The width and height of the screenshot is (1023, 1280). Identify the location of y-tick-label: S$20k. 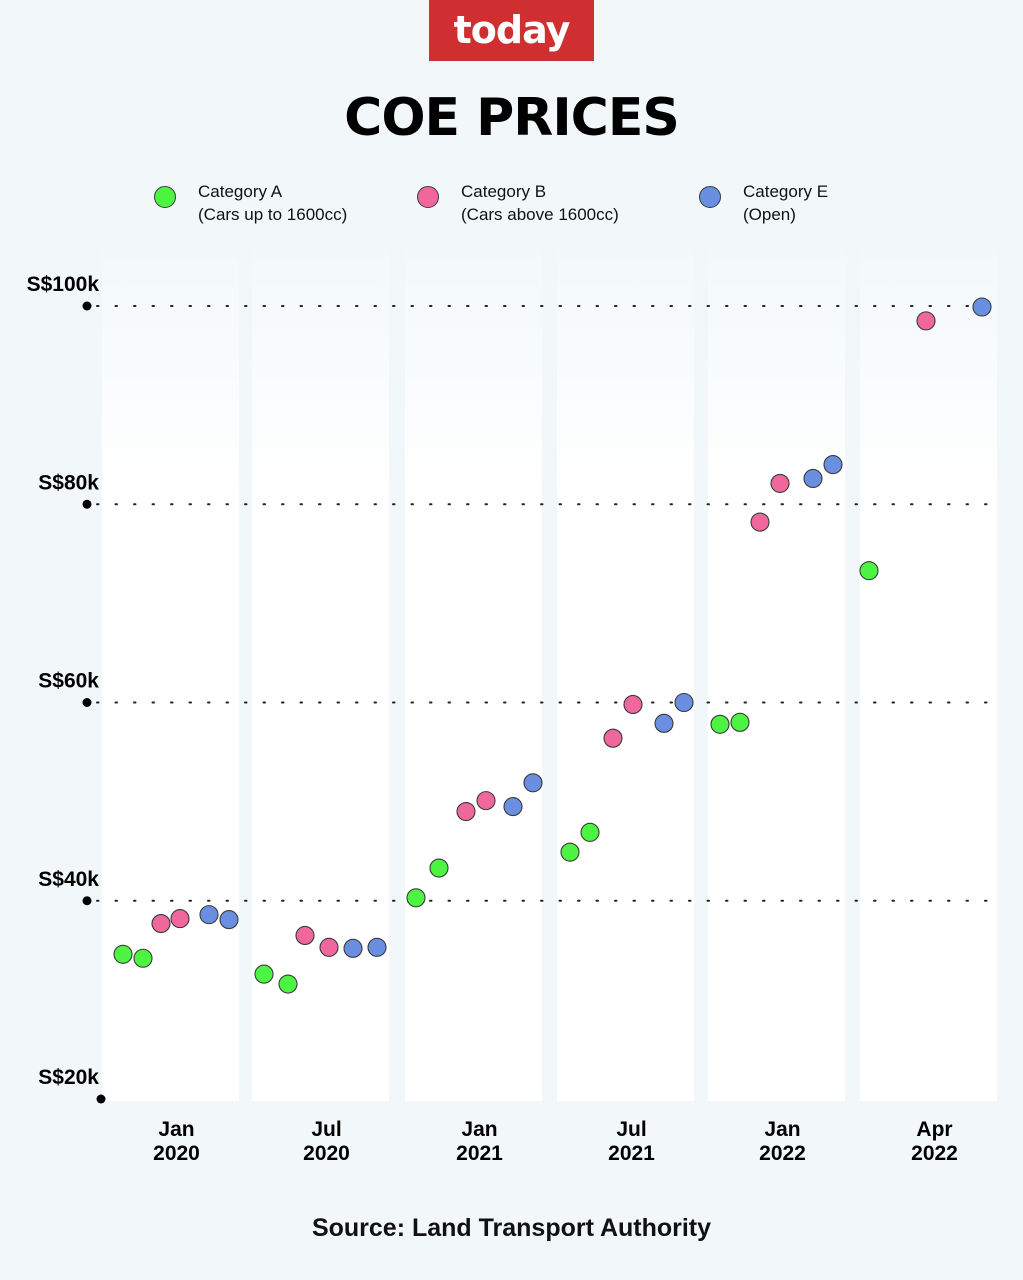
(68, 1077).